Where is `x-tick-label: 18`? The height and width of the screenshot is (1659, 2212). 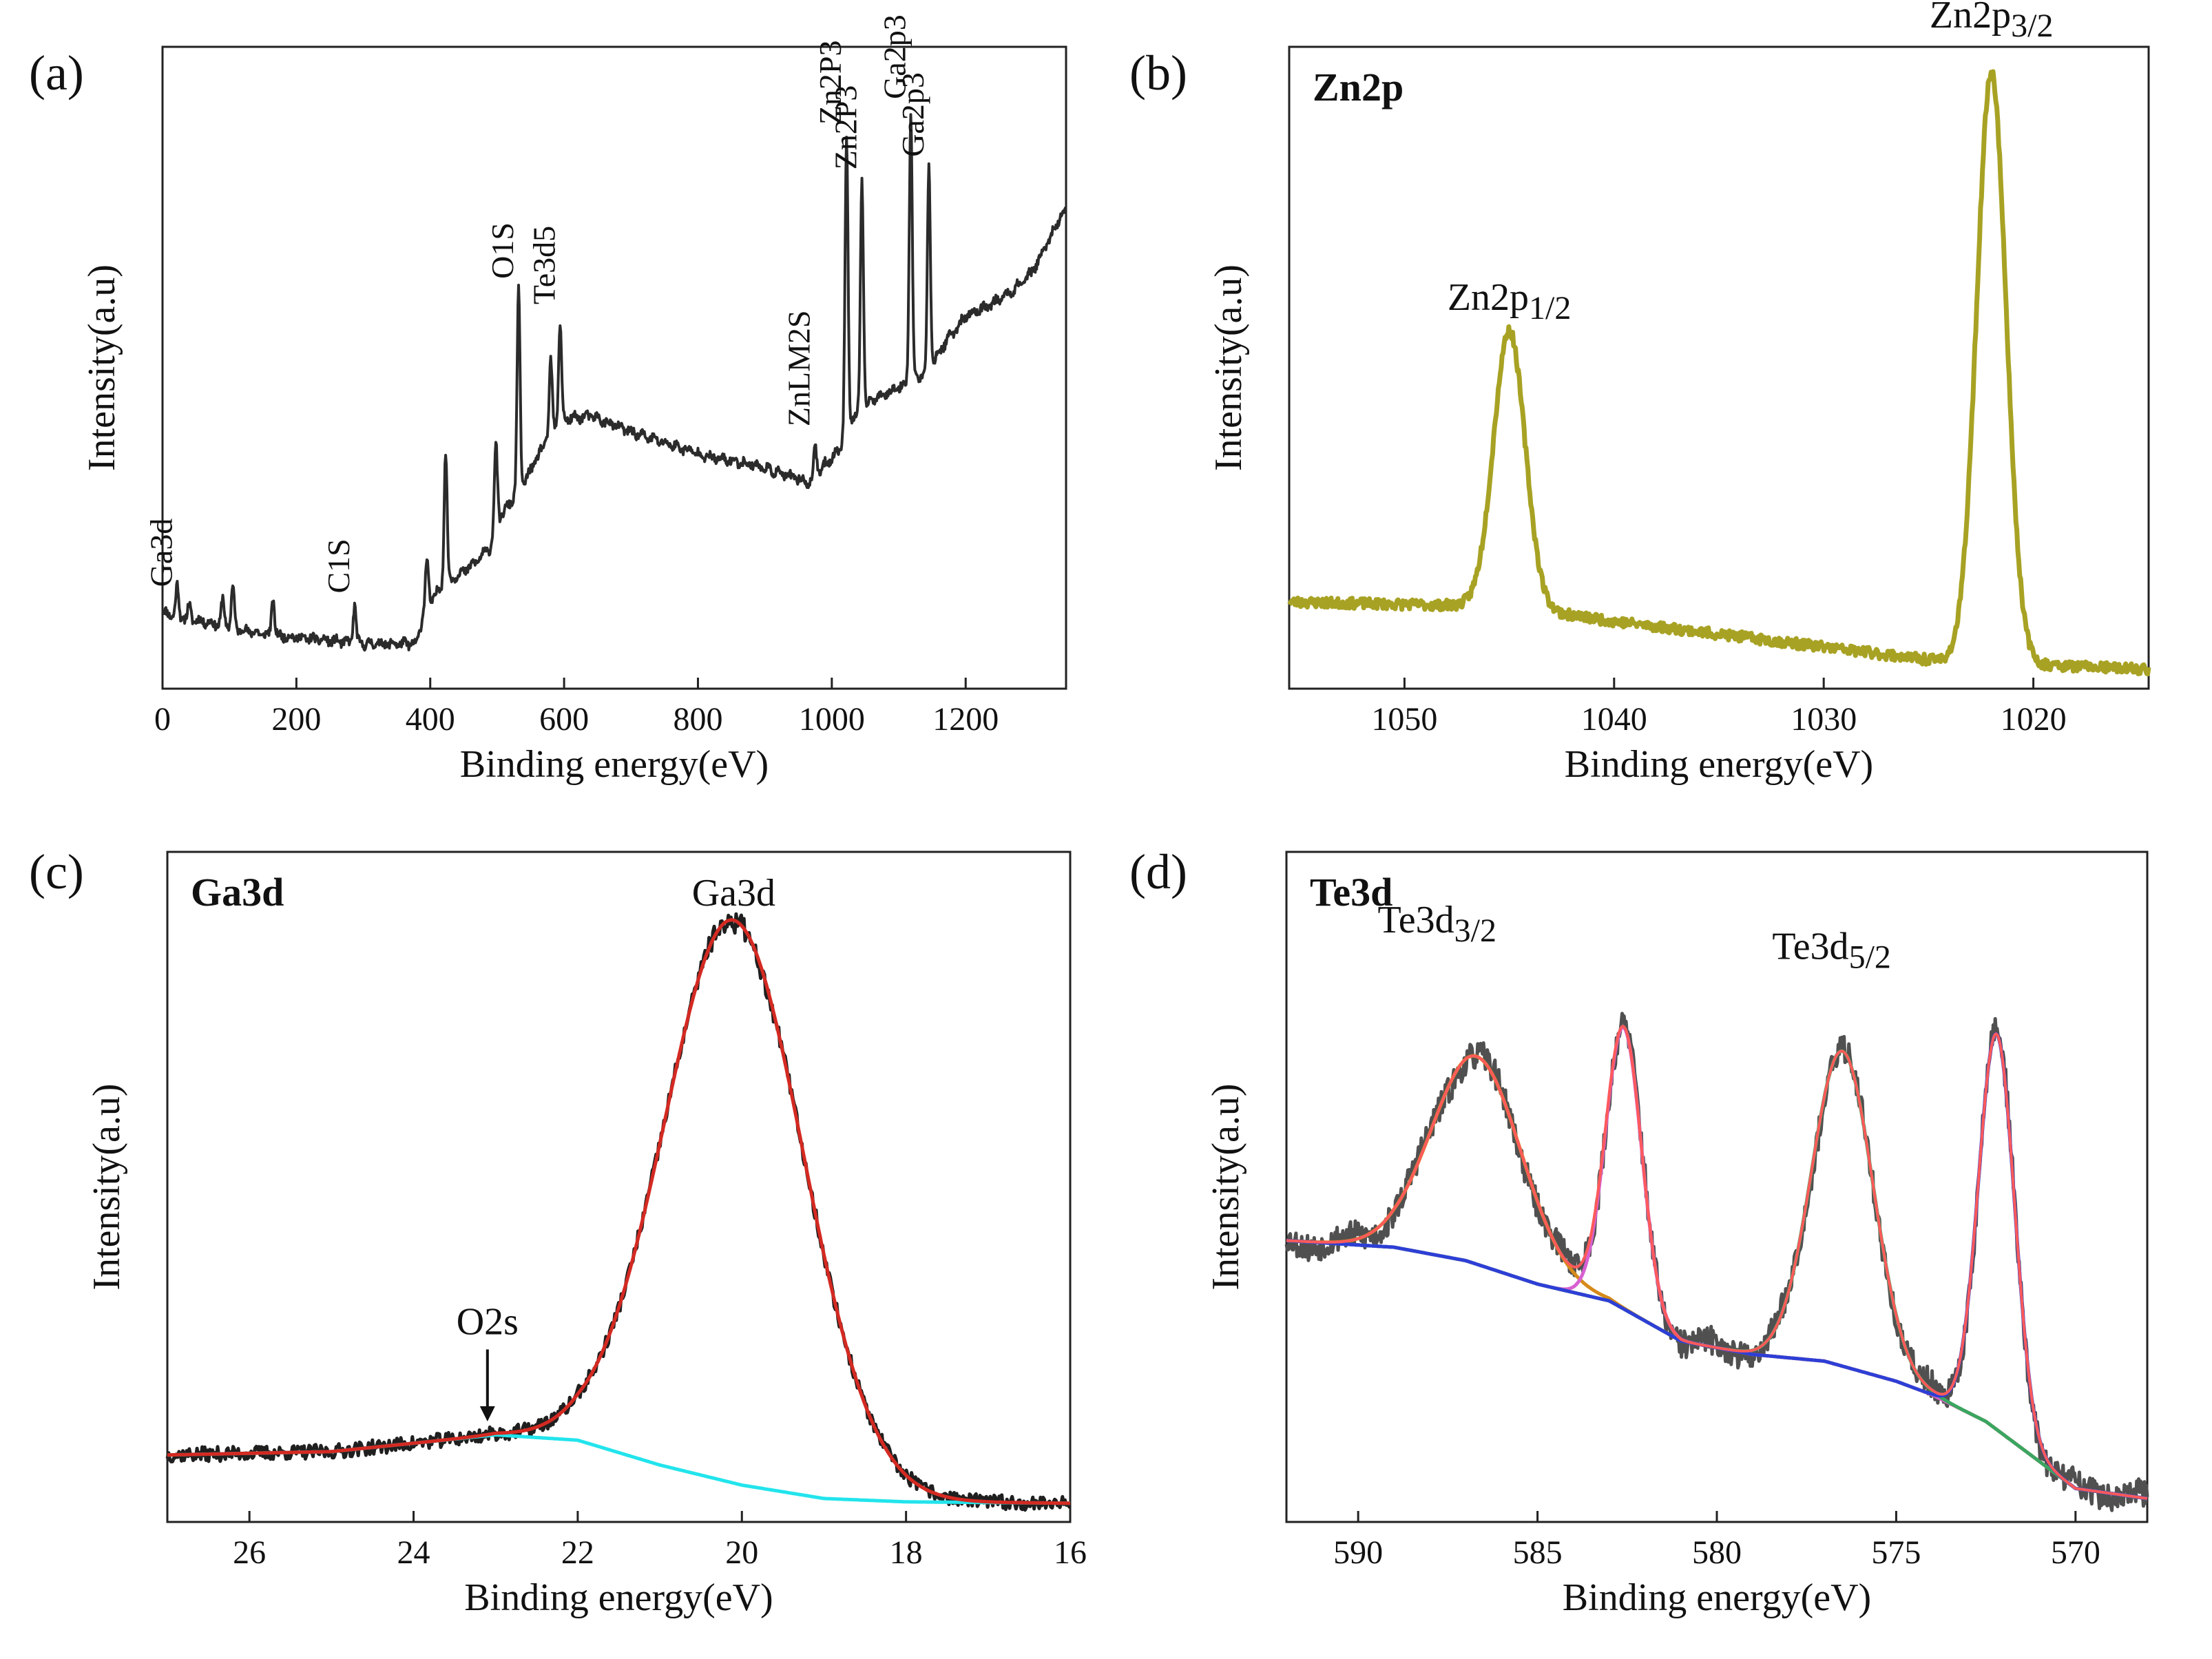 x-tick-label: 18 is located at coordinates (906, 1552).